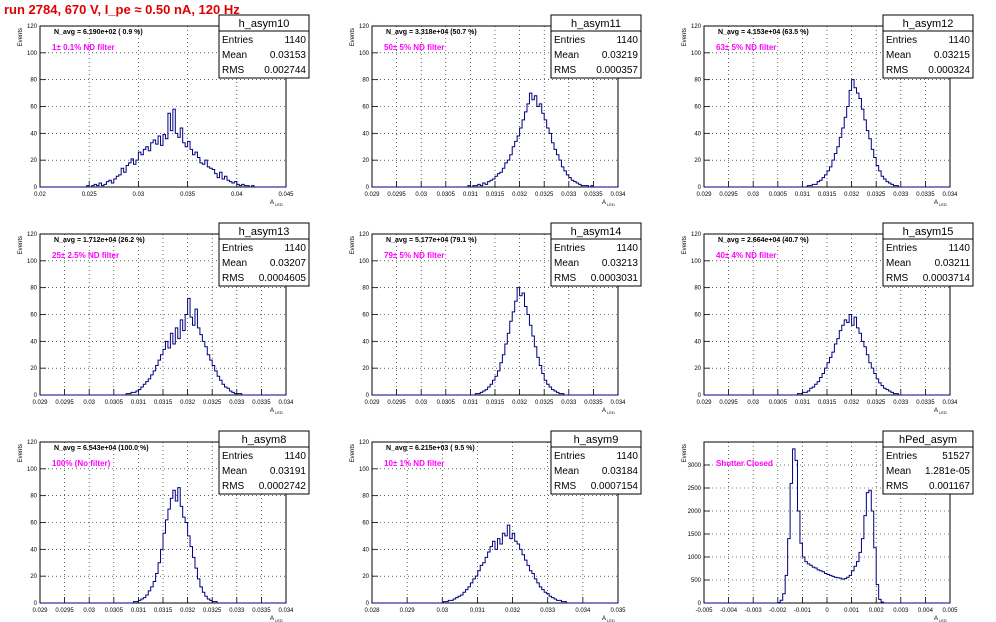 The image size is (996, 622). I want to click on filter-label: 25± 2.5% ND filter, so click(85, 255).